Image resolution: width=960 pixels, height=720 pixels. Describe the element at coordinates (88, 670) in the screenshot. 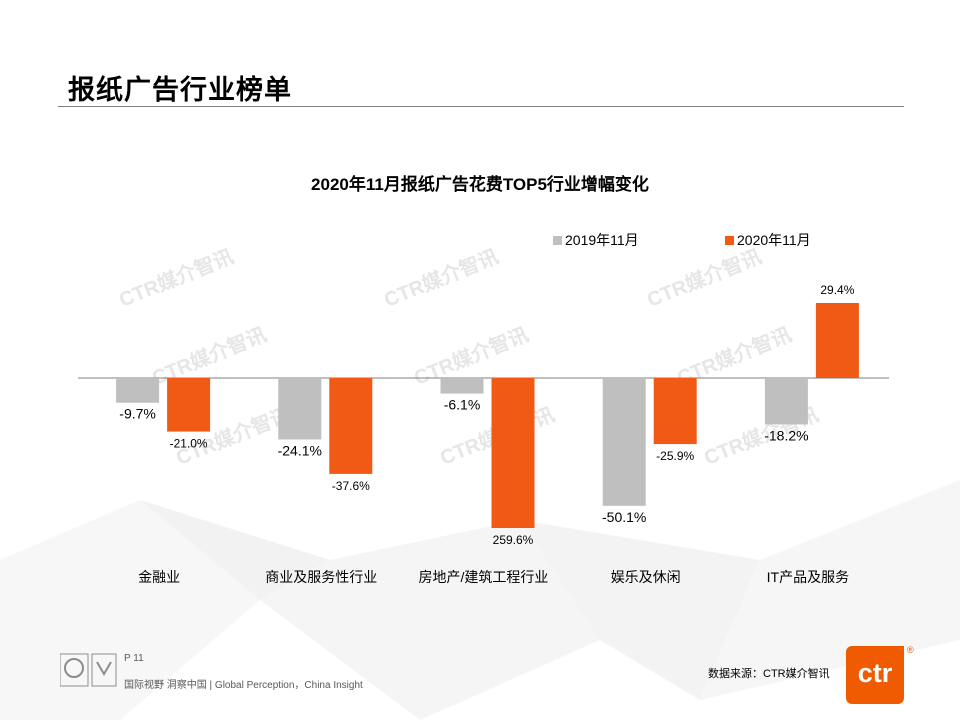

I see `certification-badges` at that location.